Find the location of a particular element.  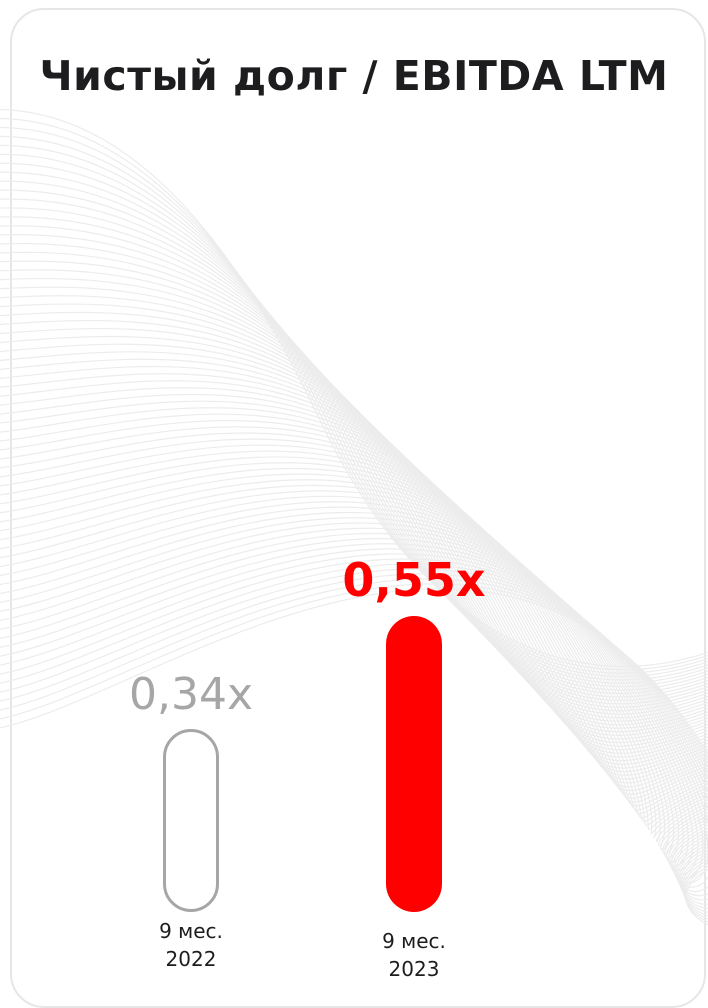

category-label-1-line-1: 9 мес. is located at coordinates (191, 931).